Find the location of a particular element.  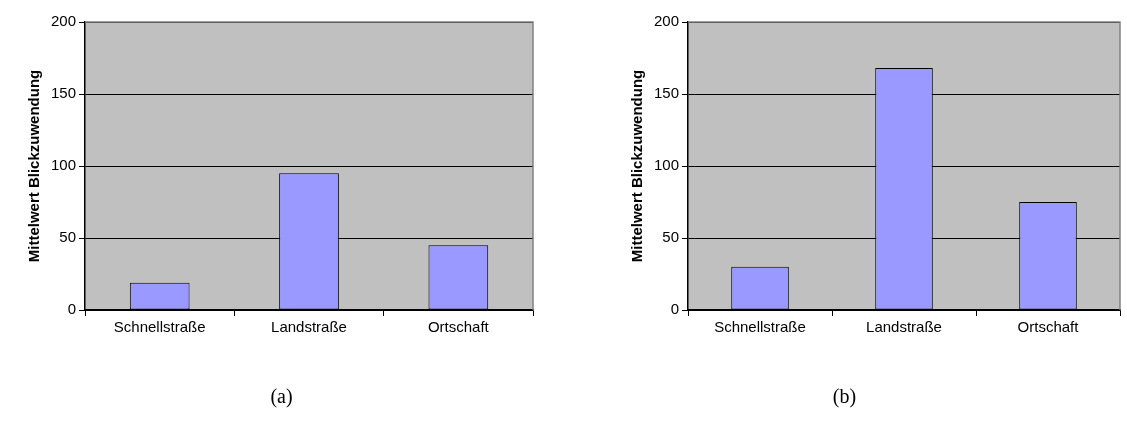

text: (b) is located at coordinates (844, 396).